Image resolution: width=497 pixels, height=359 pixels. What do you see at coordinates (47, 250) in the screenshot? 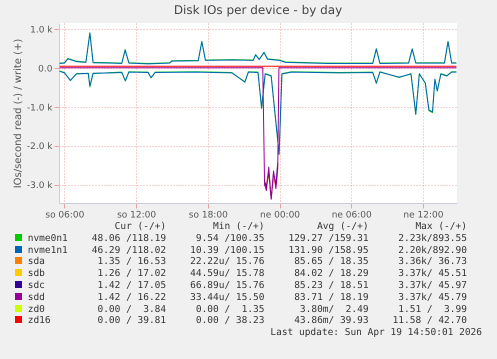
I see `legend-label: nvme1n1` at bounding box center [47, 250].